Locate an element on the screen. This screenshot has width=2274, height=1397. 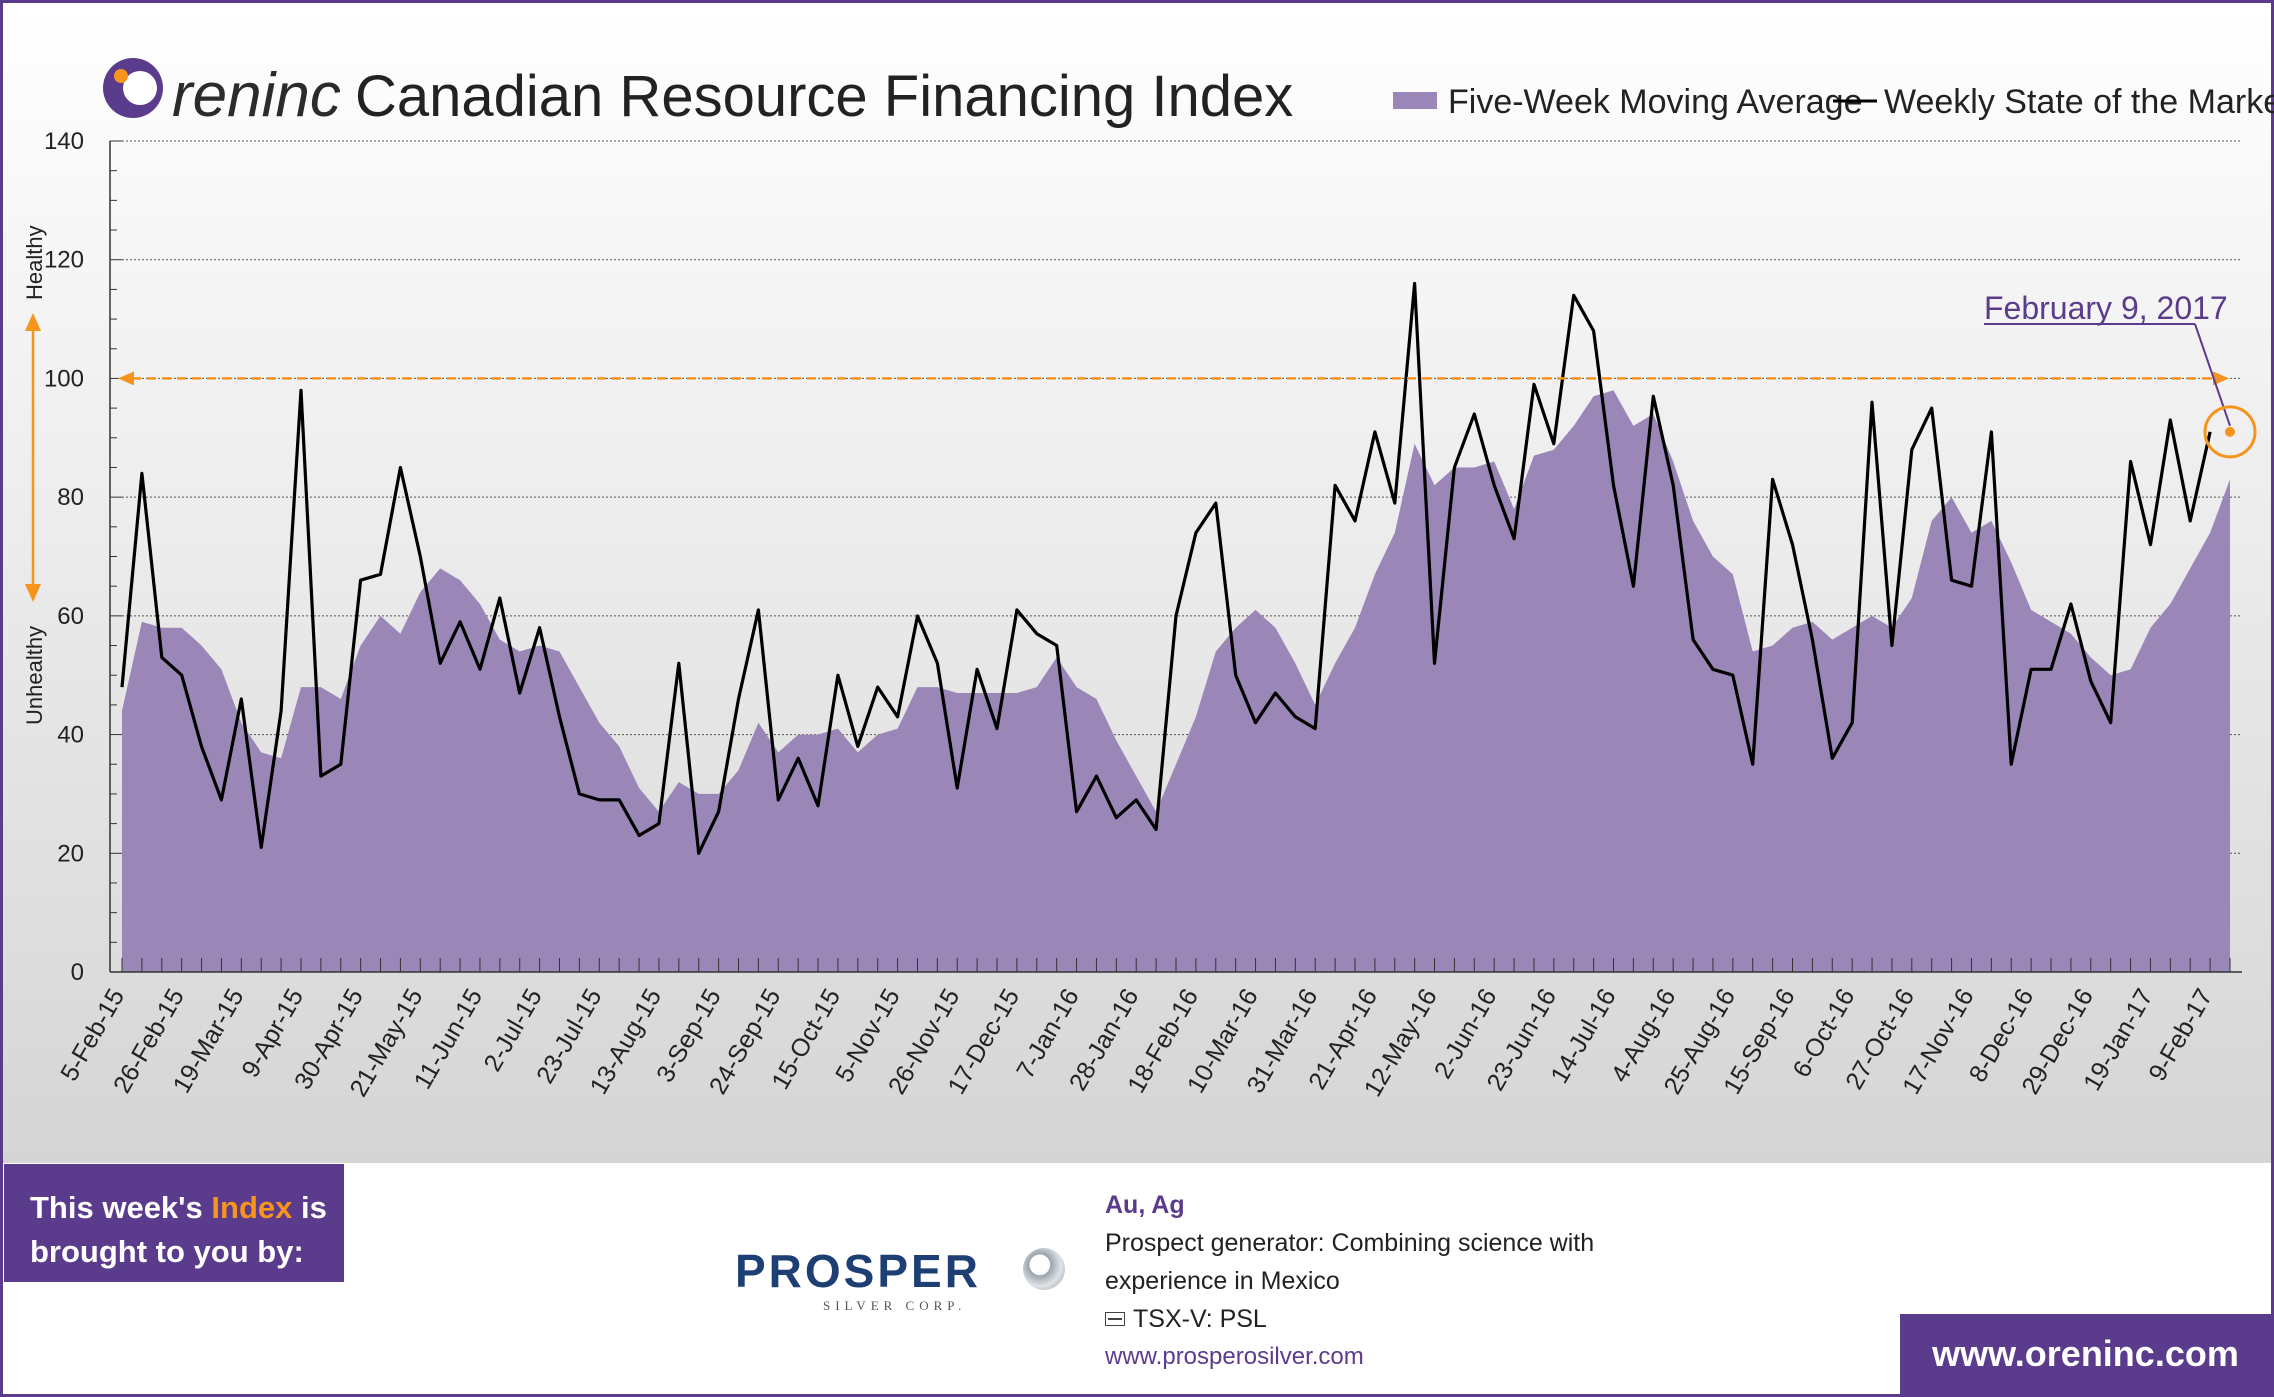
threshold-arrow-left-icon is located at coordinates (126, 378).